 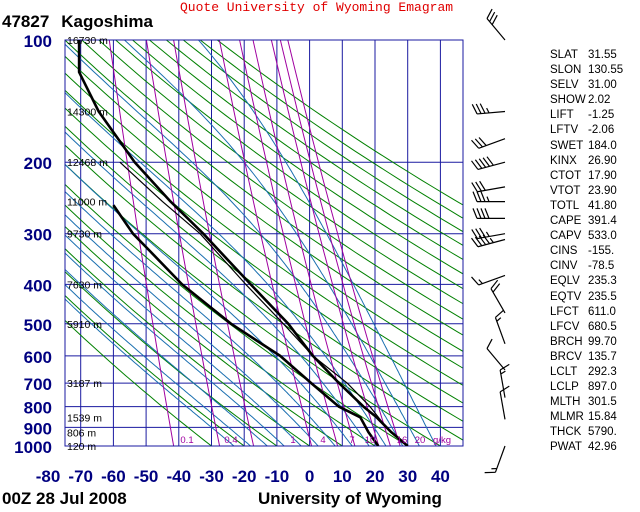 I want to click on wind-barb-column, so click(x=490, y=241).